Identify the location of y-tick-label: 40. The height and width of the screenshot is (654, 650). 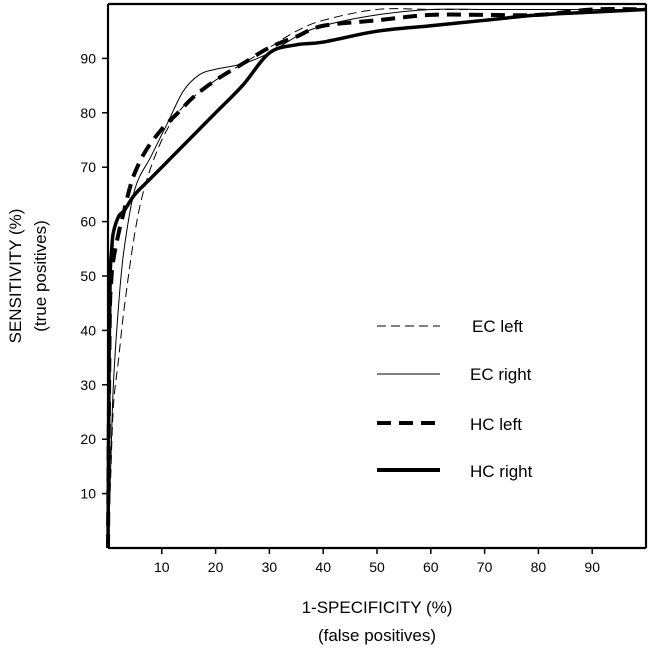
(88, 330).